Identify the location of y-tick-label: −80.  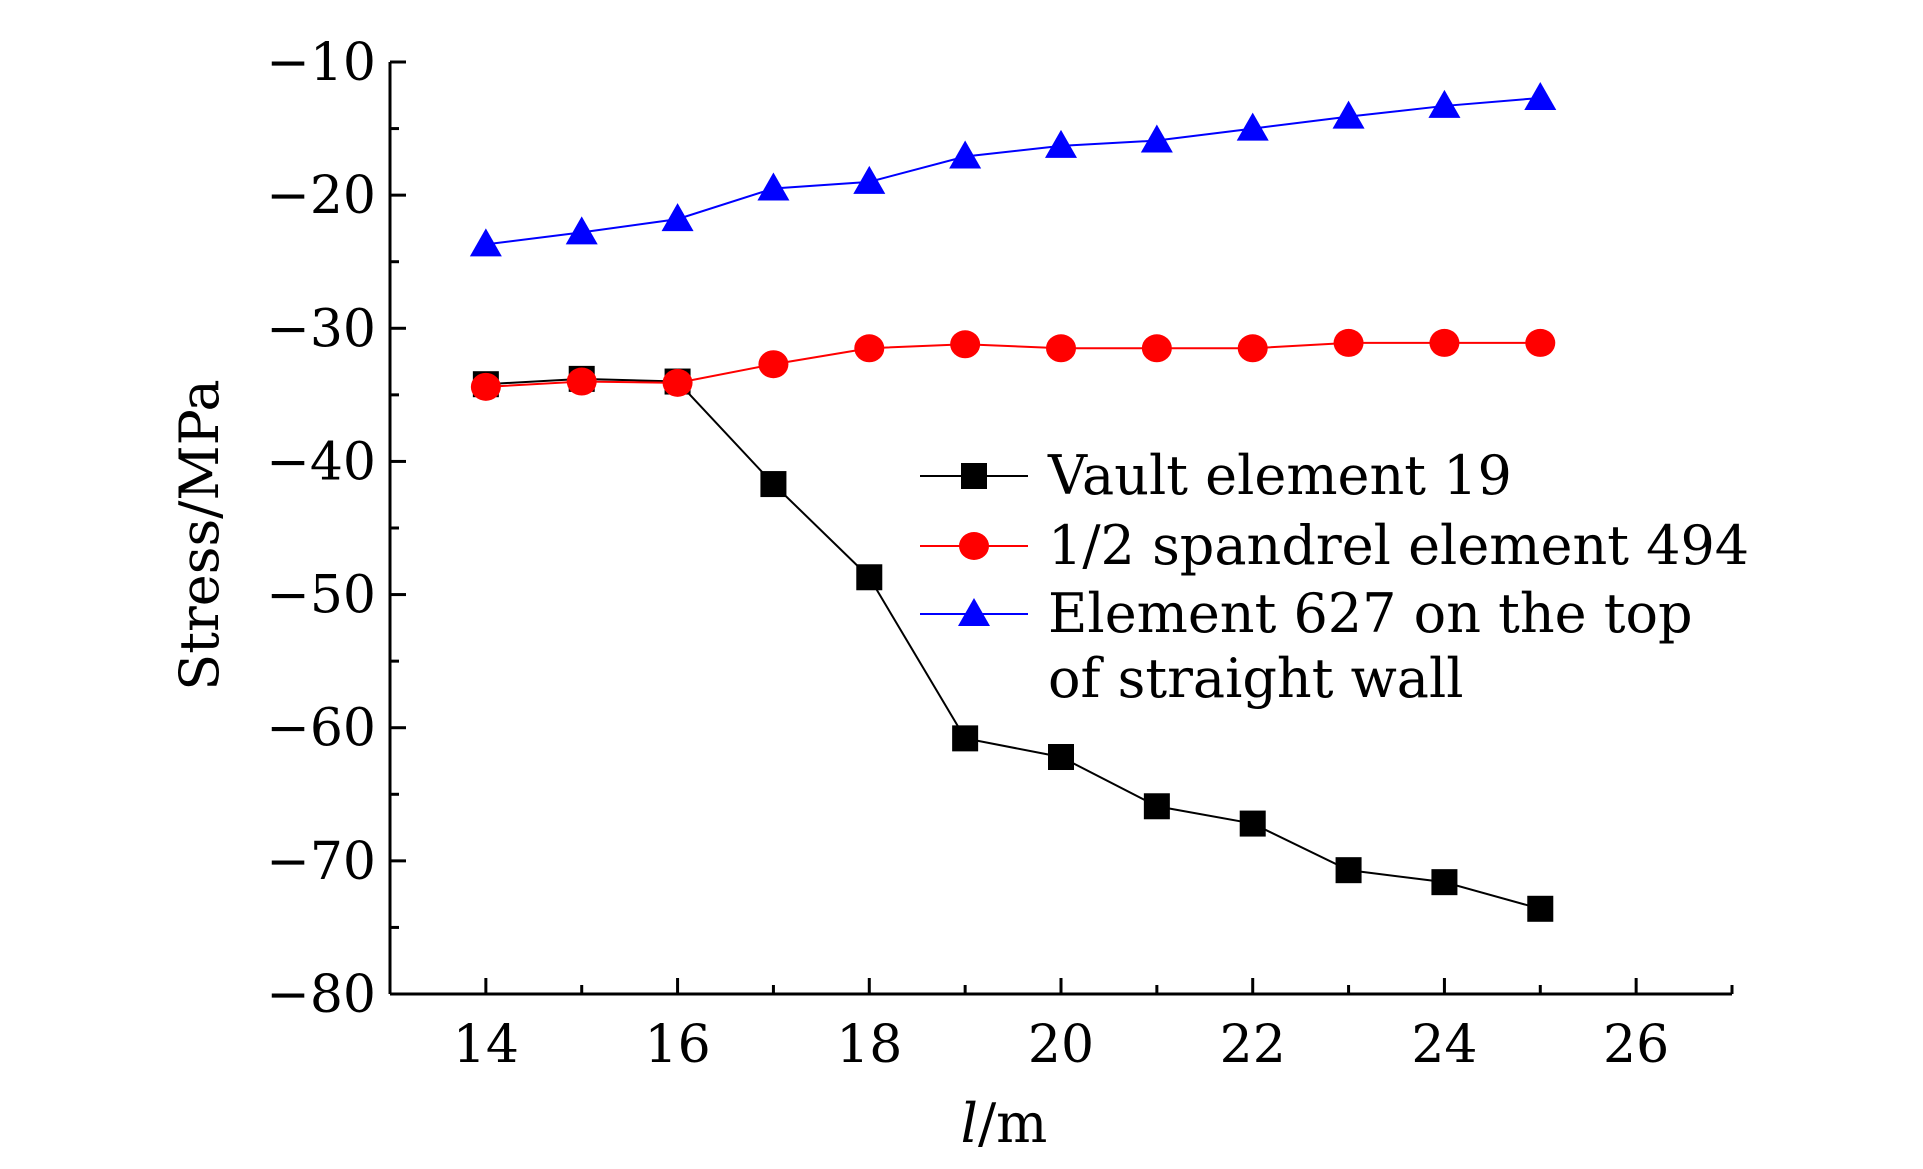
(321, 995).